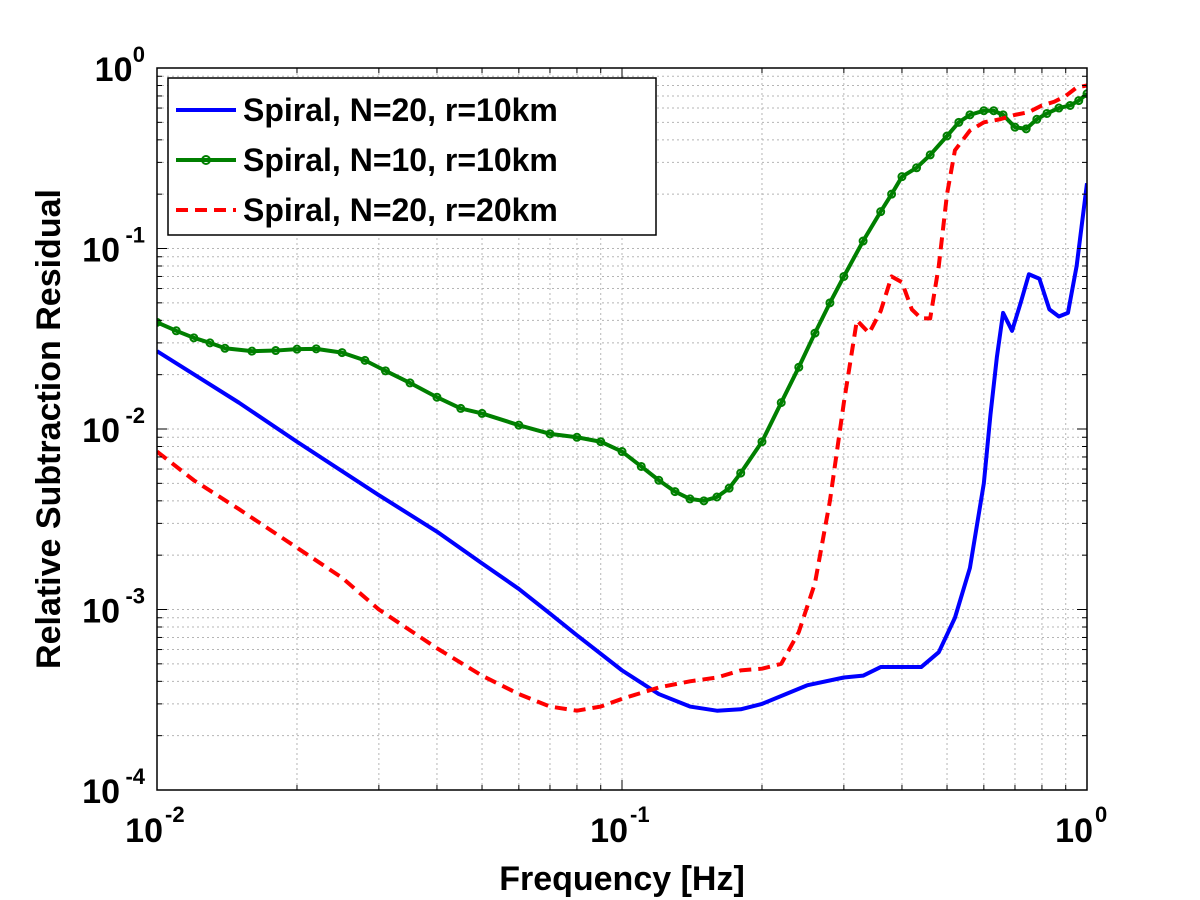  What do you see at coordinates (400, 210) in the screenshot?
I see `legend-label: Spiral, N=20, r=20km` at bounding box center [400, 210].